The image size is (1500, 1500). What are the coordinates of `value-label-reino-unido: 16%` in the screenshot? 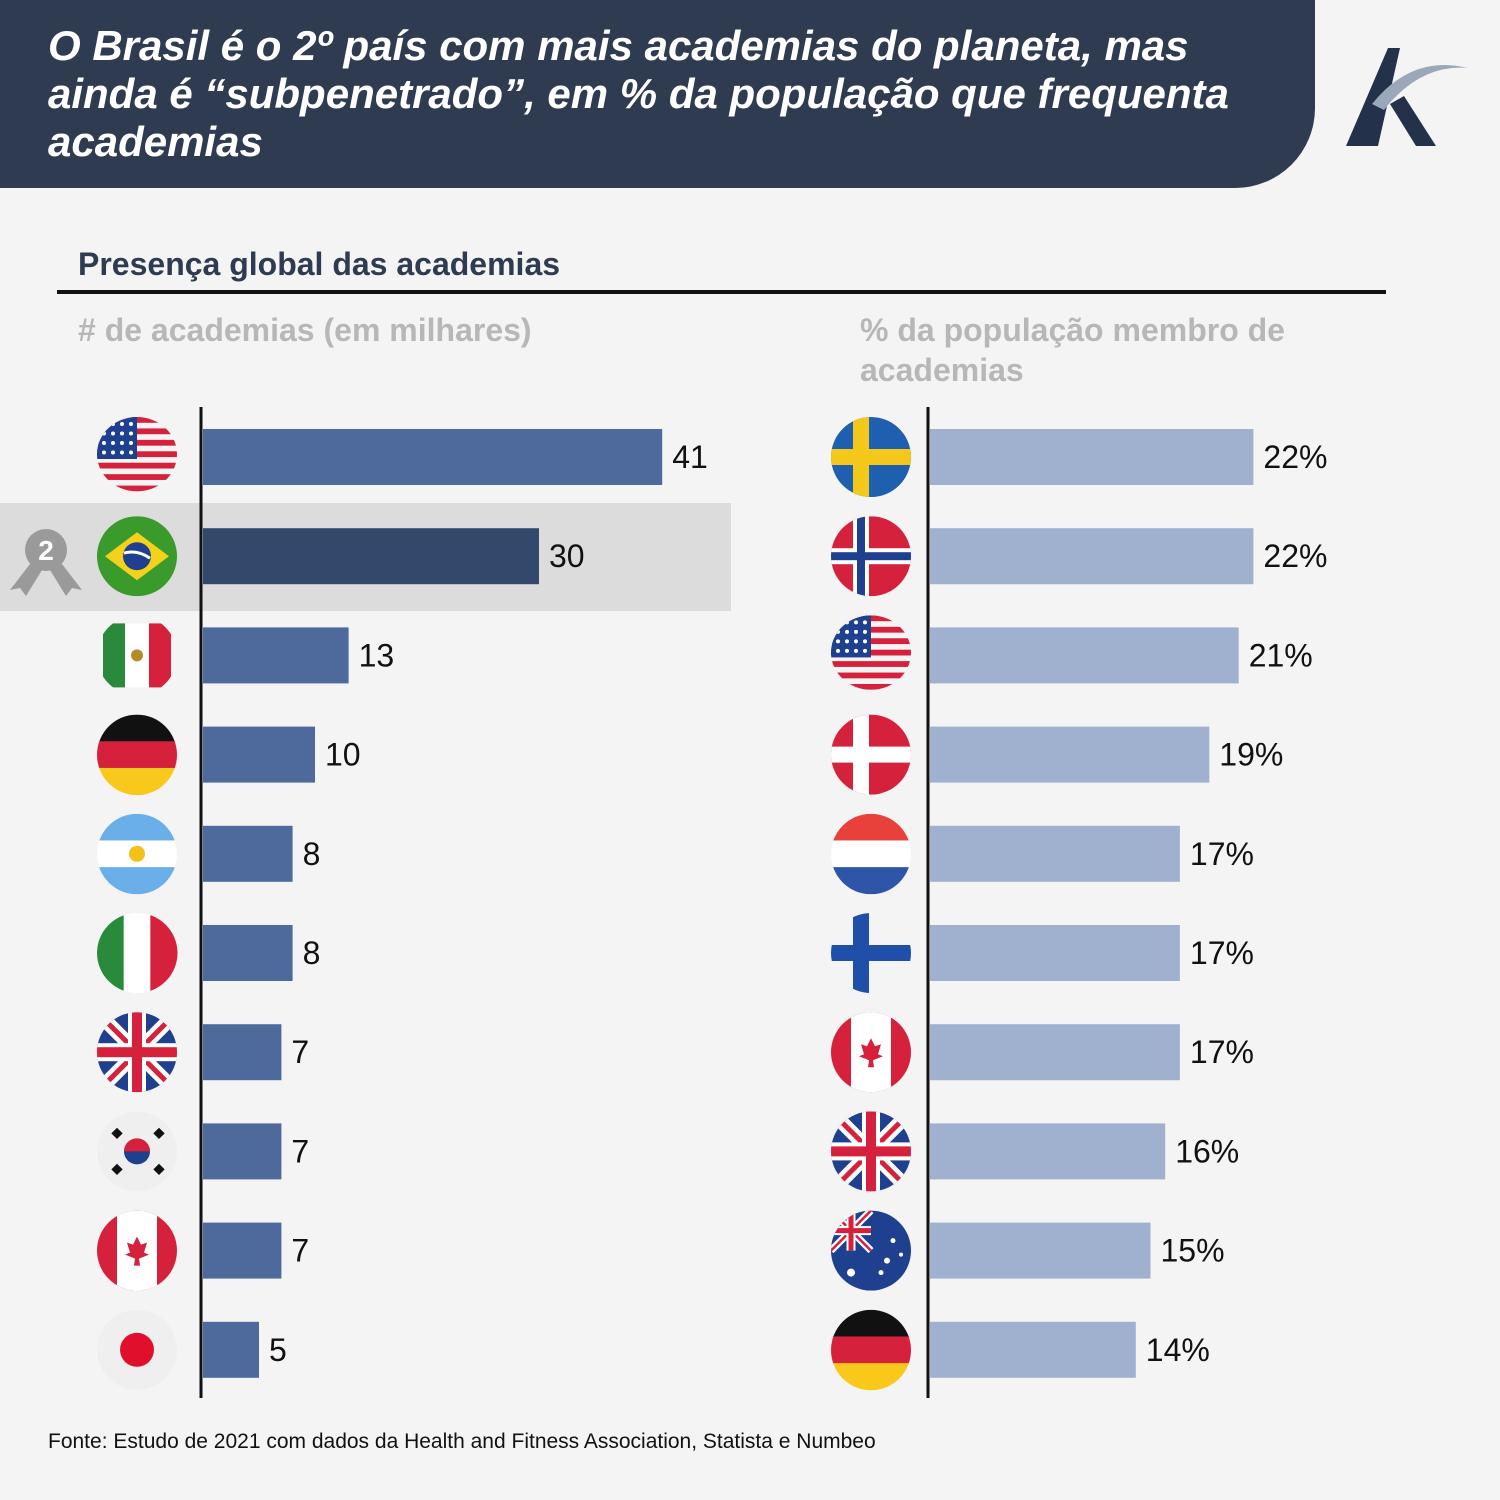 It's located at (1207, 1151).